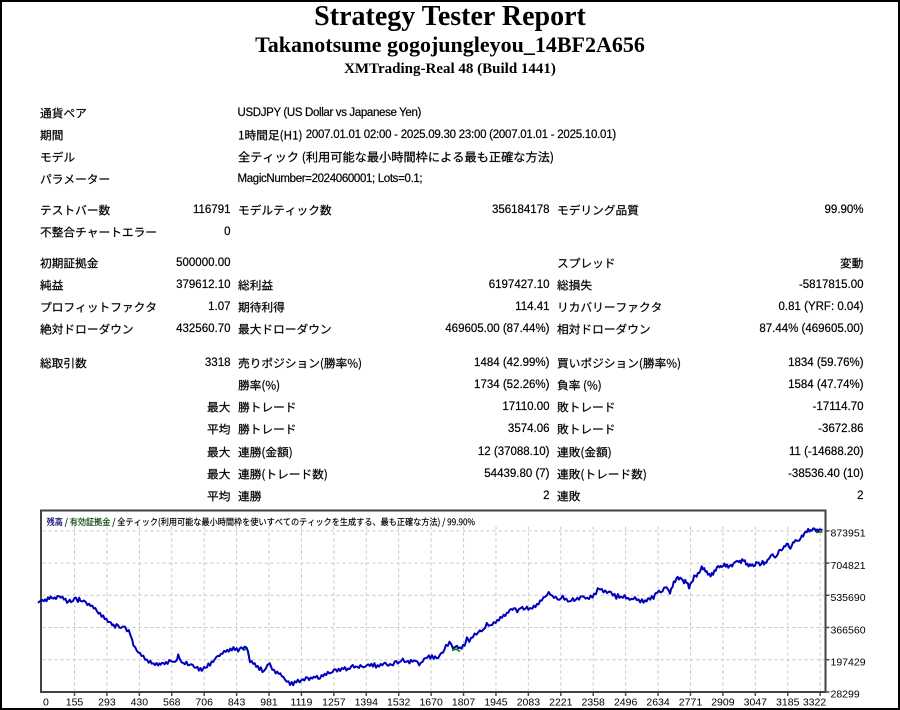 This screenshot has height=710, width=900. Describe the element at coordinates (594, 703) in the screenshot. I see `svg-text: 2358` at that location.